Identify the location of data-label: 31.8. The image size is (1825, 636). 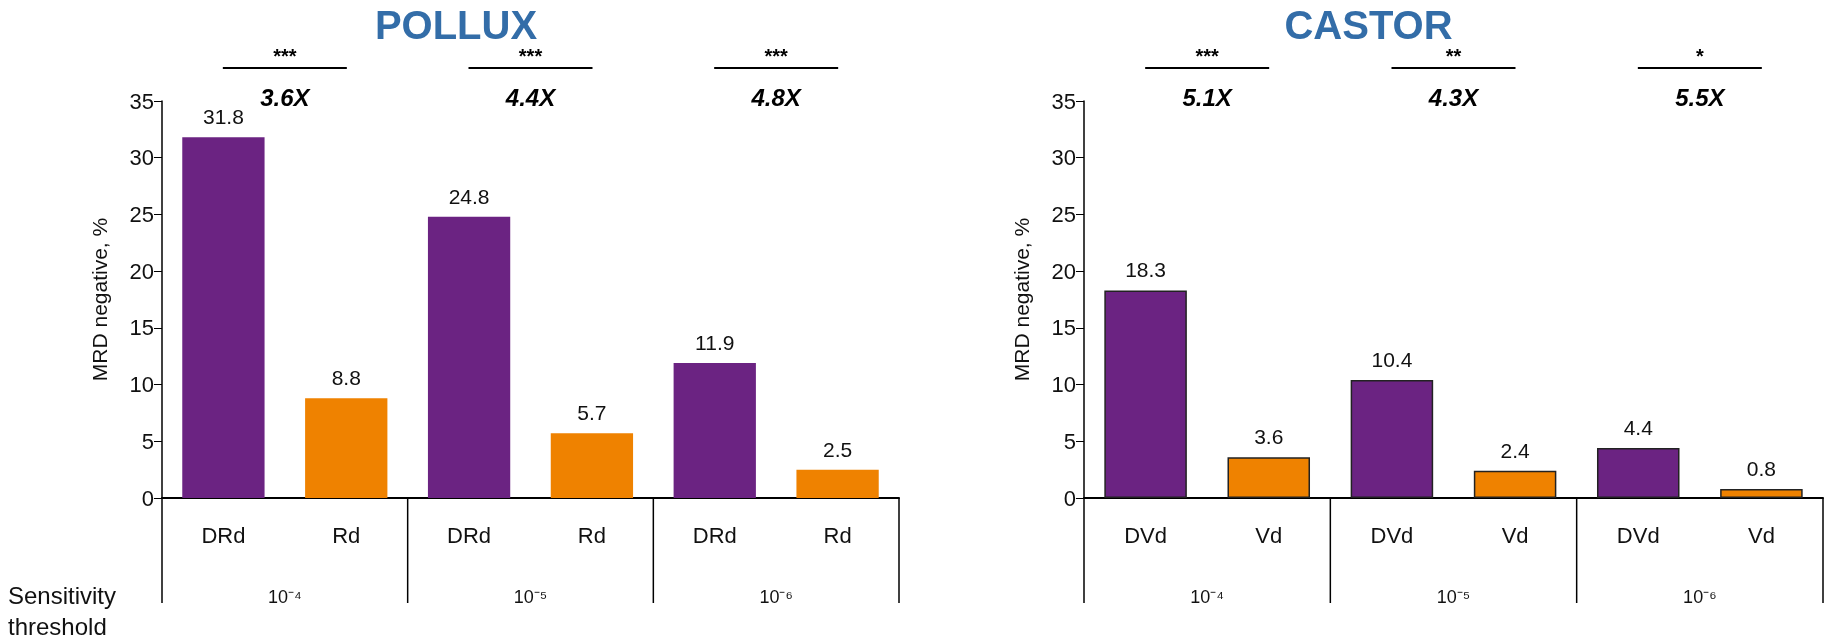
(223, 117).